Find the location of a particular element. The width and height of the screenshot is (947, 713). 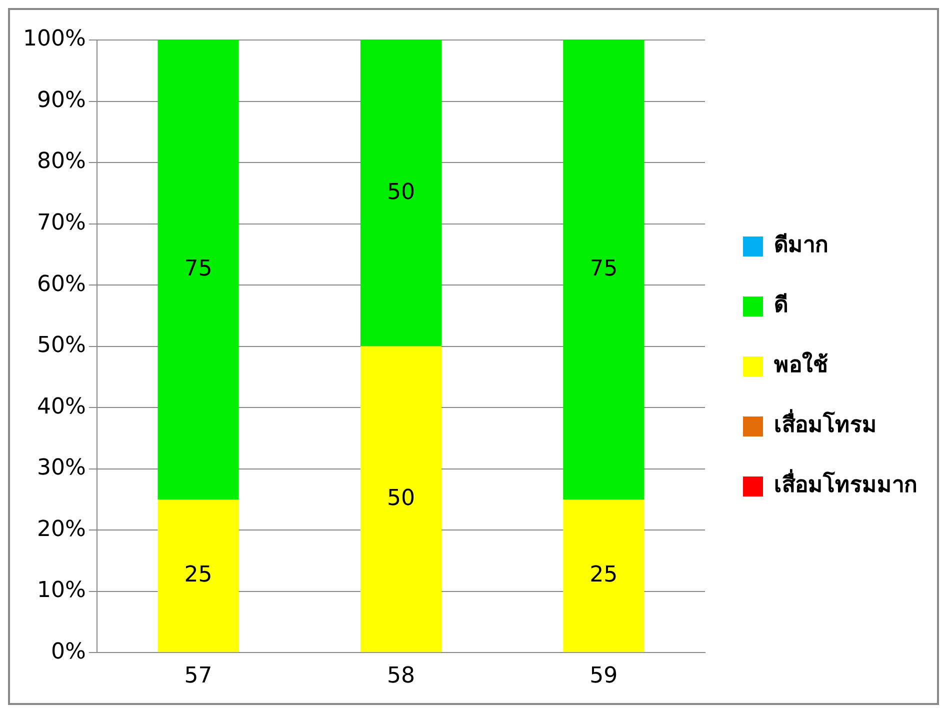

legend-label: เสื่อมโทรมมาก is located at coordinates (845, 483).